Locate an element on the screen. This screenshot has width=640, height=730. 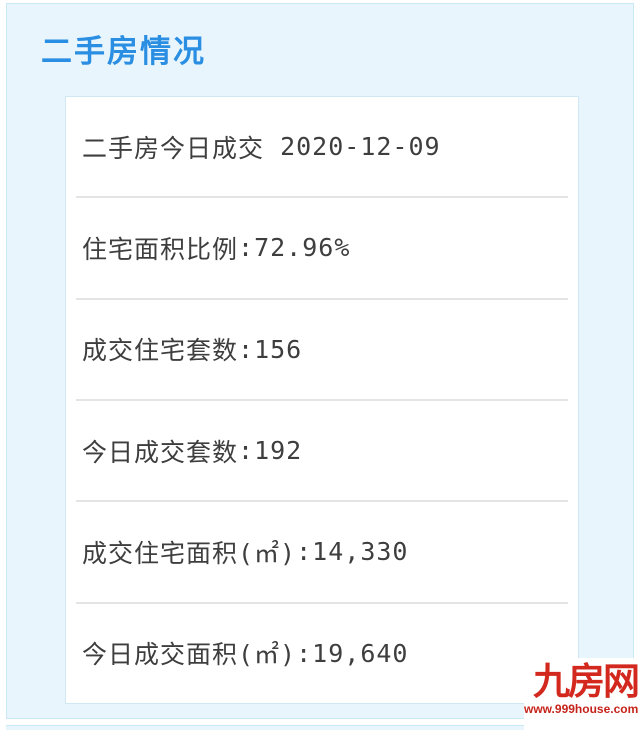
stat-row-today-area-sold: 今日成交面积(㎡):19,640 is located at coordinates (322, 653).